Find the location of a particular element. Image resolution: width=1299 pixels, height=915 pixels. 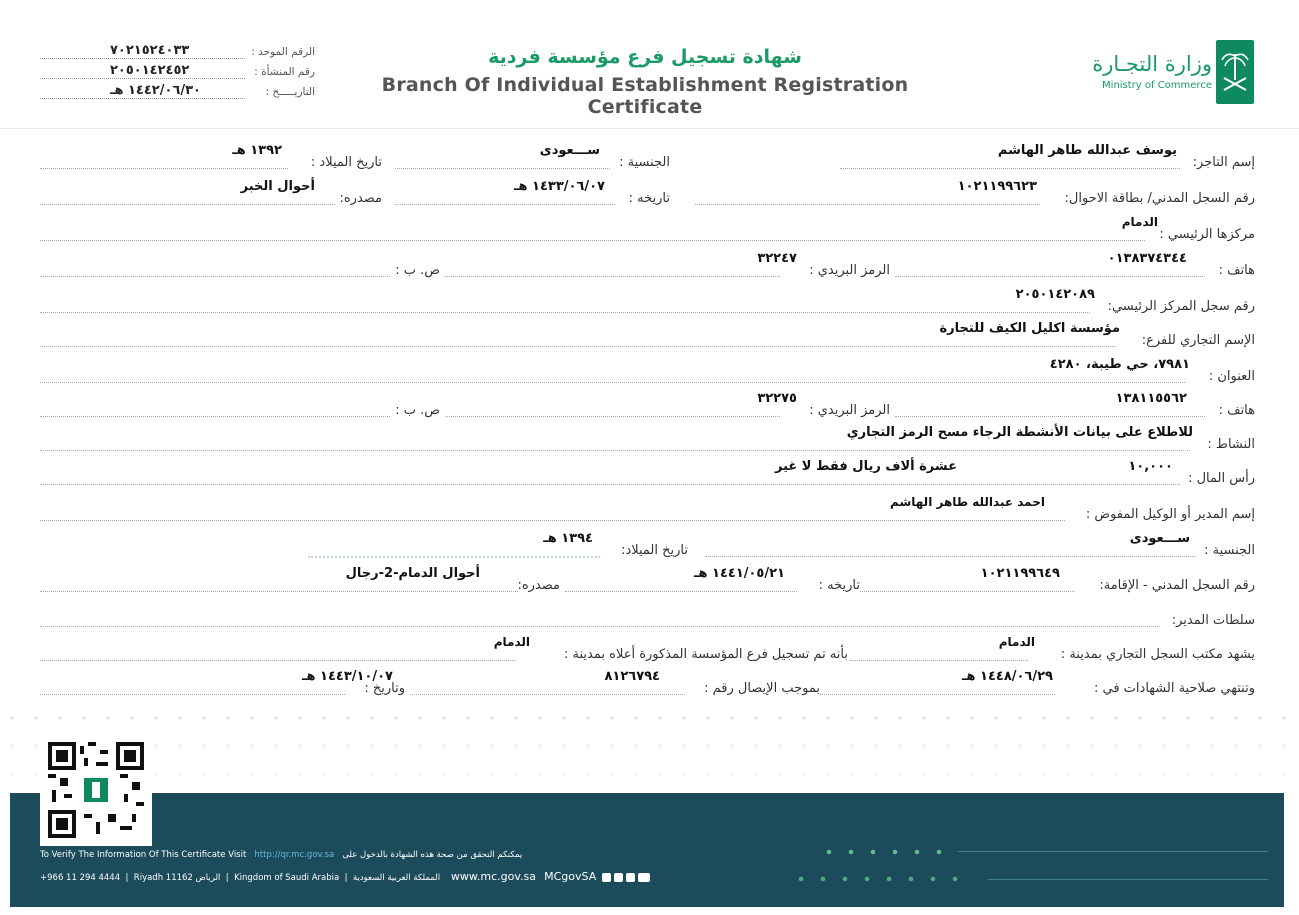

manager-id-field: ١٠٢١١٩٩٦٤٩ رقم السجل المدني - الإقامة: is located at coordinates (1057, 581).